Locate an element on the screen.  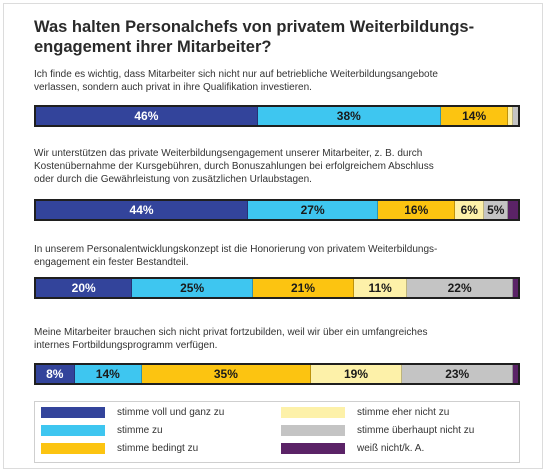
legend-label: stimme zu is located at coordinates (140, 430).